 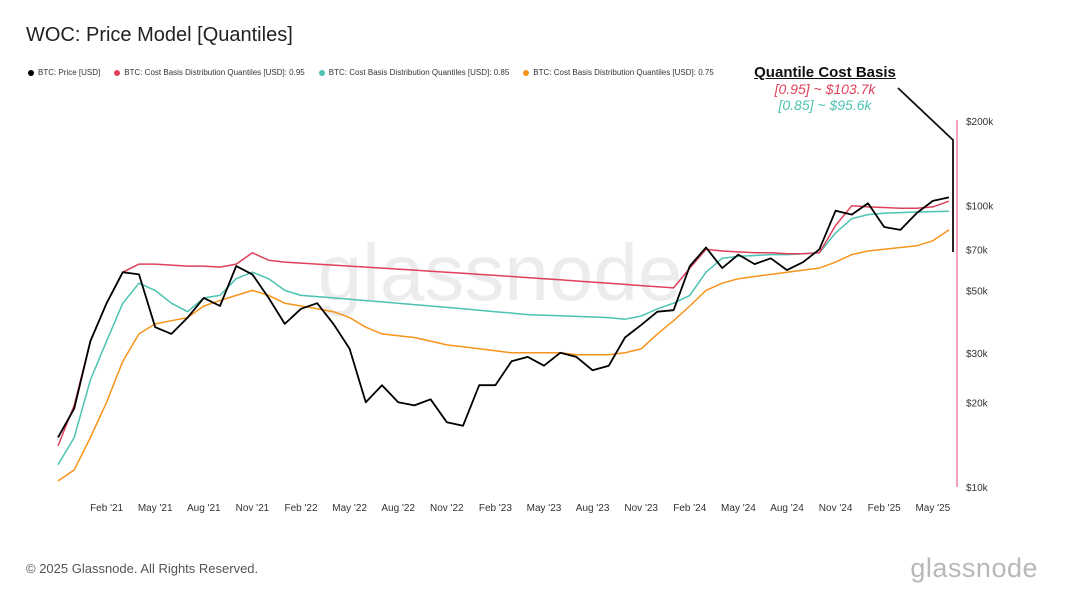 I want to click on x-tick-label: May '21, so click(x=155, y=508).